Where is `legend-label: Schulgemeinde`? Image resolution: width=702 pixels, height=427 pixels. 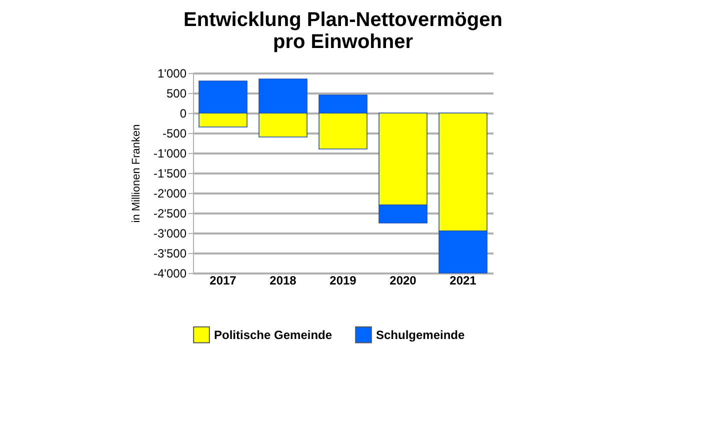 legend-label: Schulgemeinde is located at coordinates (421, 335).